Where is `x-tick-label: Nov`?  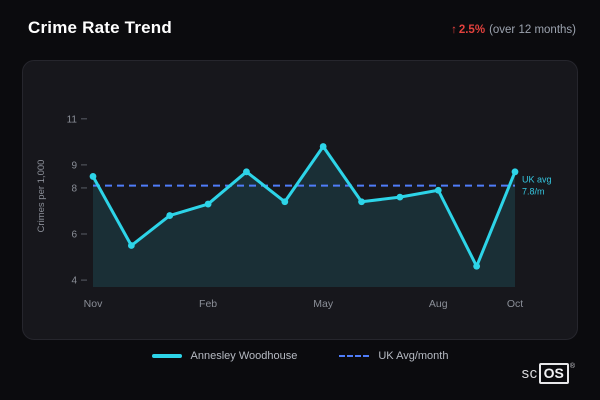 x-tick-label: Nov is located at coordinates (93, 304).